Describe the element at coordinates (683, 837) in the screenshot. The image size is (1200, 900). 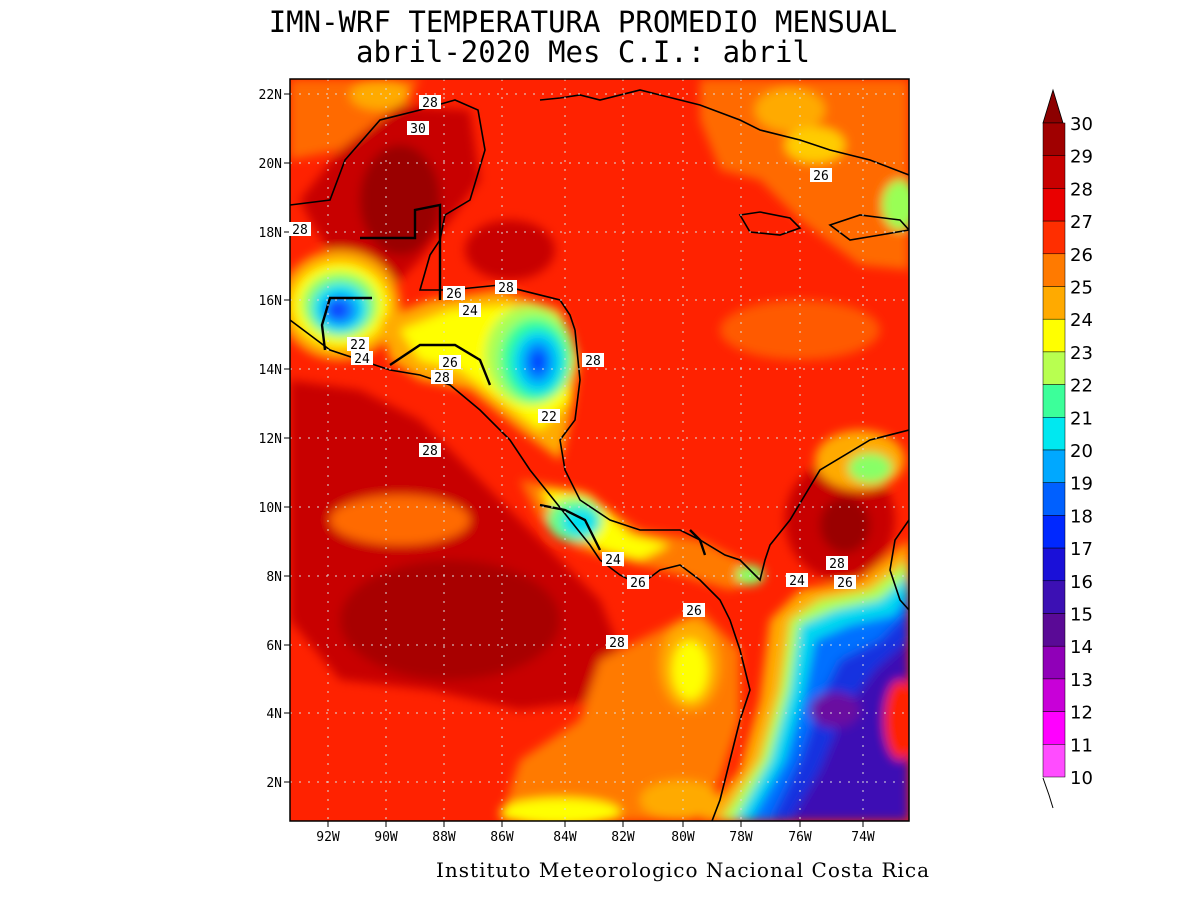
I see `lon-label: 80W` at that location.